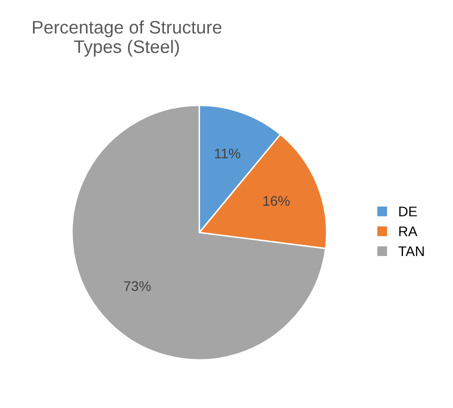 The image size is (453, 408). What do you see at coordinates (227, 153) in the screenshot?
I see `data-label: 11%` at bounding box center [227, 153].